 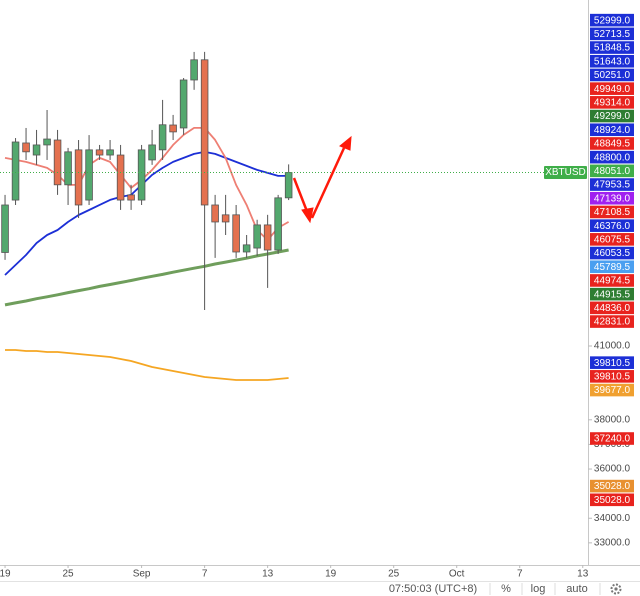 I want to click on y-tick-label: 38000.0, so click(x=612, y=419).